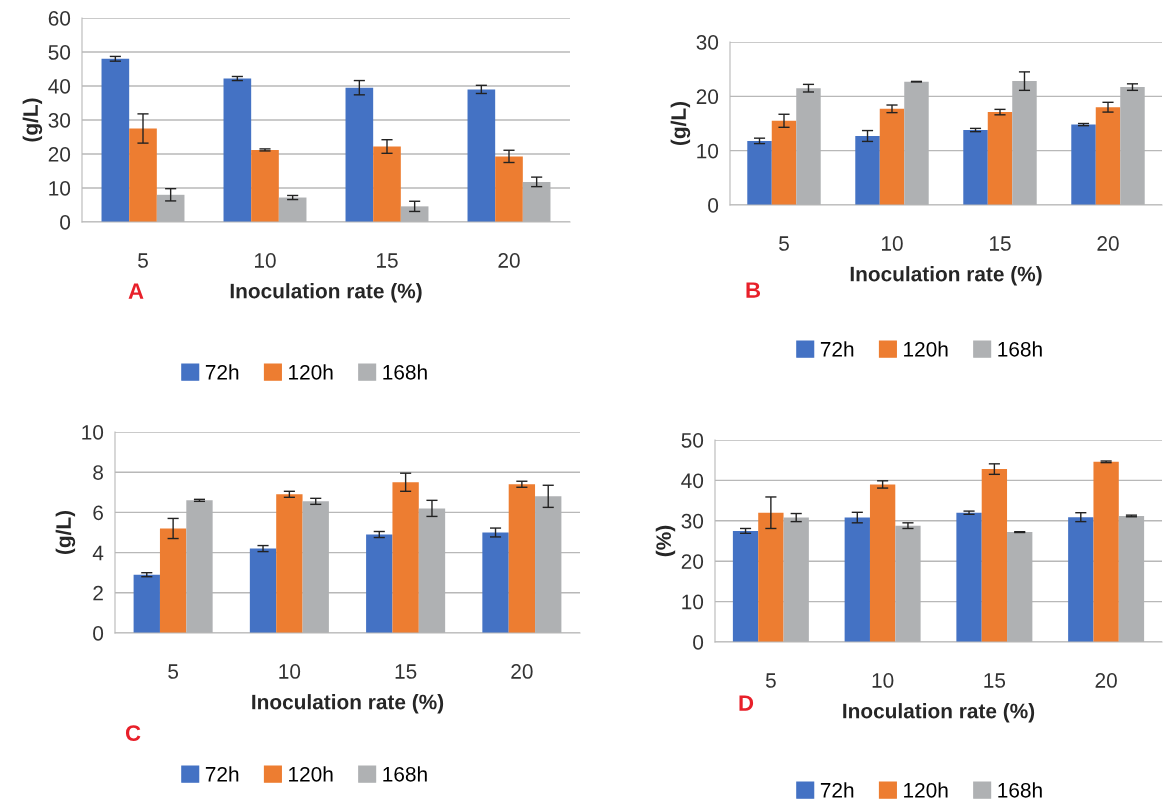 This screenshot has height=801, width=1170. What do you see at coordinates (665, 541) in the screenshot?
I see `y-axis-title: (%)` at bounding box center [665, 541].